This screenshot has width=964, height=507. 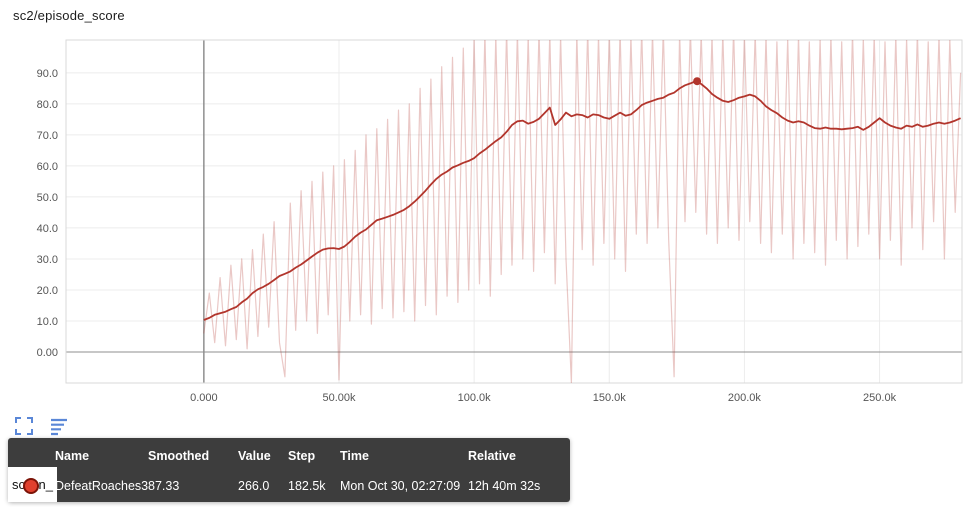 I want to click on tooltip-relative-value: 12h 40m 32s, so click(x=504, y=485).